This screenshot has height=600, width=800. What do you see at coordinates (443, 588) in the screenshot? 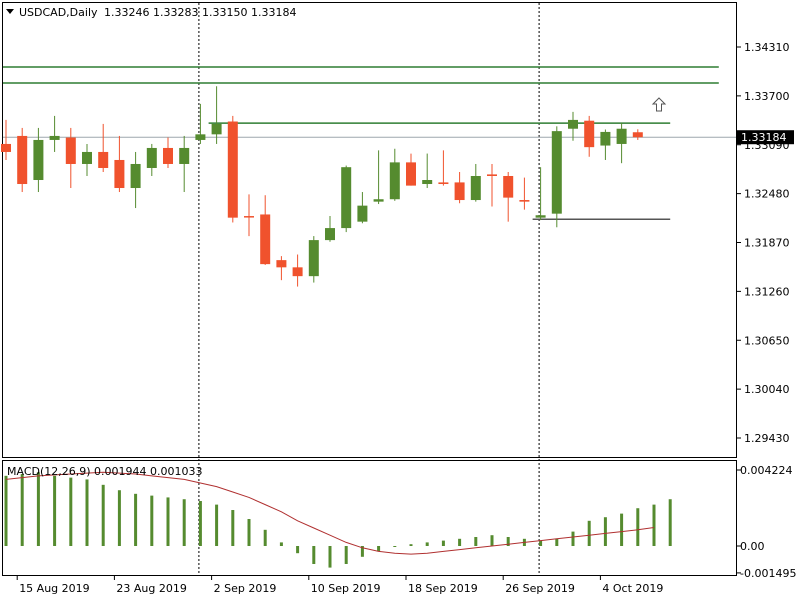
I see `date-tick-label: 18 Sep 2019` at bounding box center [443, 588].